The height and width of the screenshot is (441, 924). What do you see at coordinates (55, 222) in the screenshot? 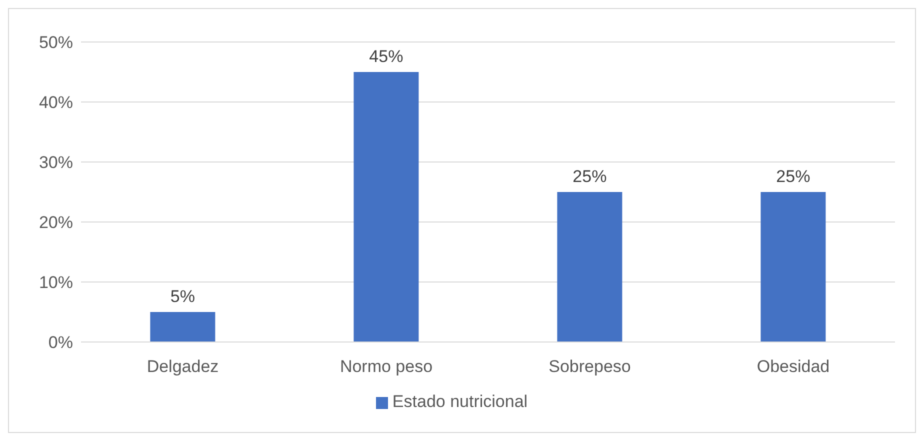
I see `y-tick-label: 20%` at bounding box center [55, 222].